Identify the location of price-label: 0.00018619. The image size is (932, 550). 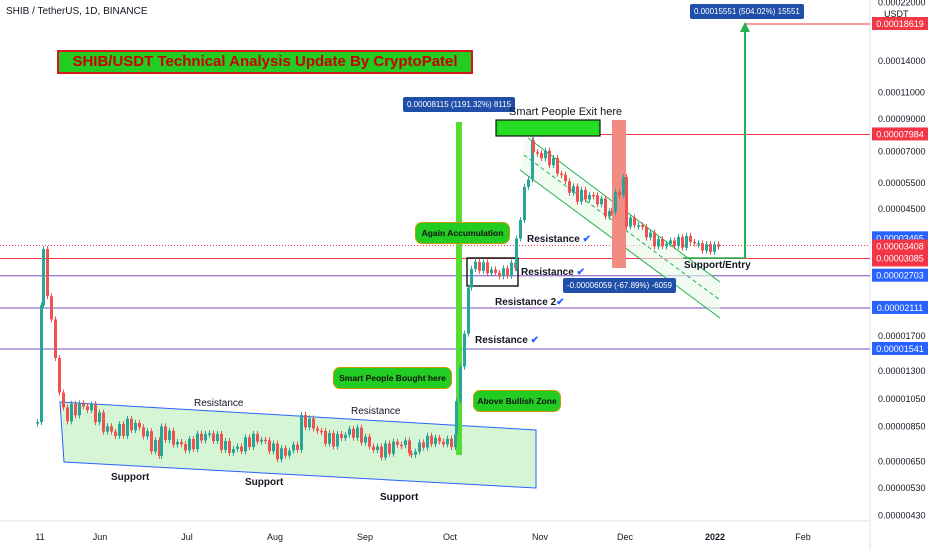
(900, 23).